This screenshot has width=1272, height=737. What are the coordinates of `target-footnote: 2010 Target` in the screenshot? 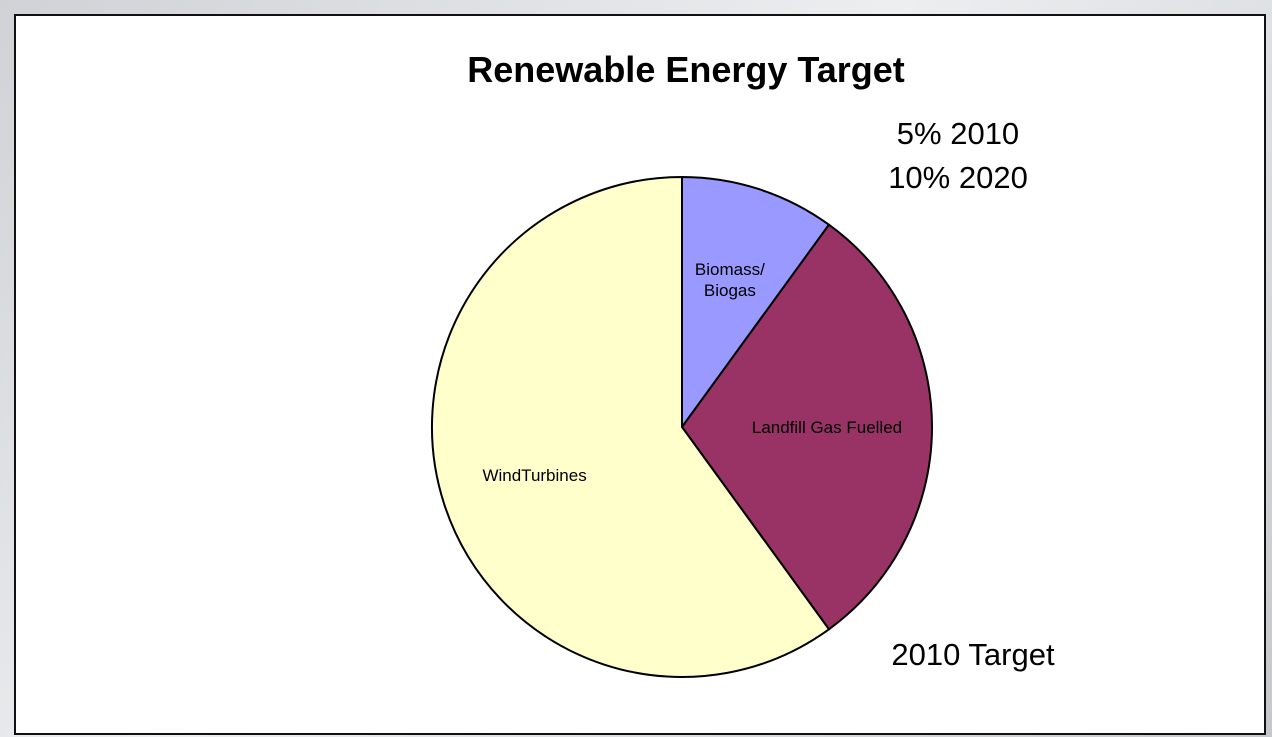 It's located at (973, 654).